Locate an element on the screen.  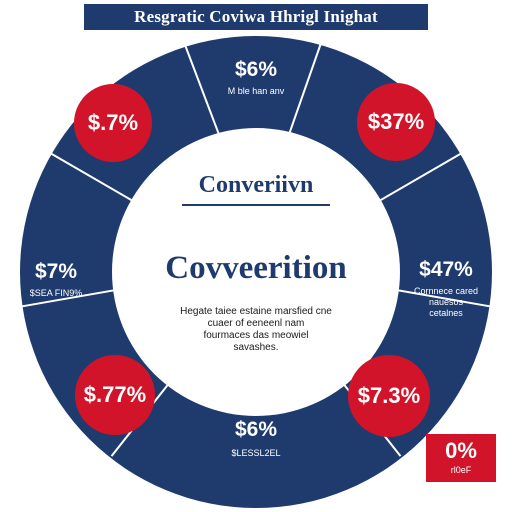
corner-caption: rl0eF is located at coordinates (461, 470).